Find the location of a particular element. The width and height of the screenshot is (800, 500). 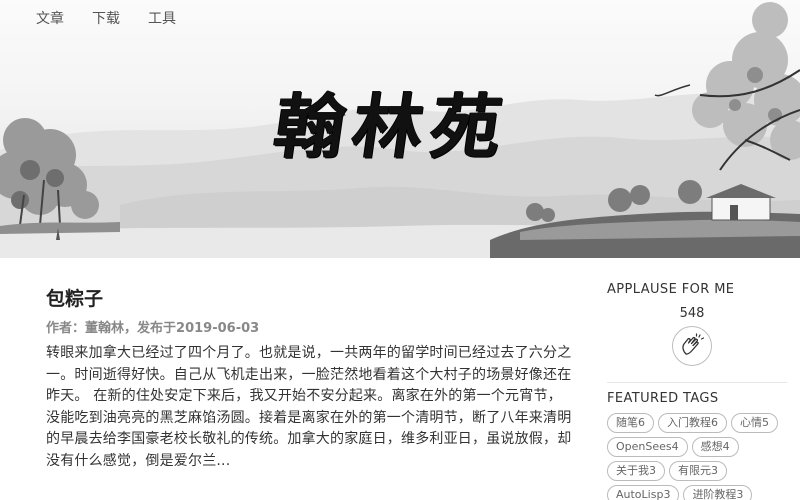

tag-item: 关于我3 is located at coordinates (636, 471).